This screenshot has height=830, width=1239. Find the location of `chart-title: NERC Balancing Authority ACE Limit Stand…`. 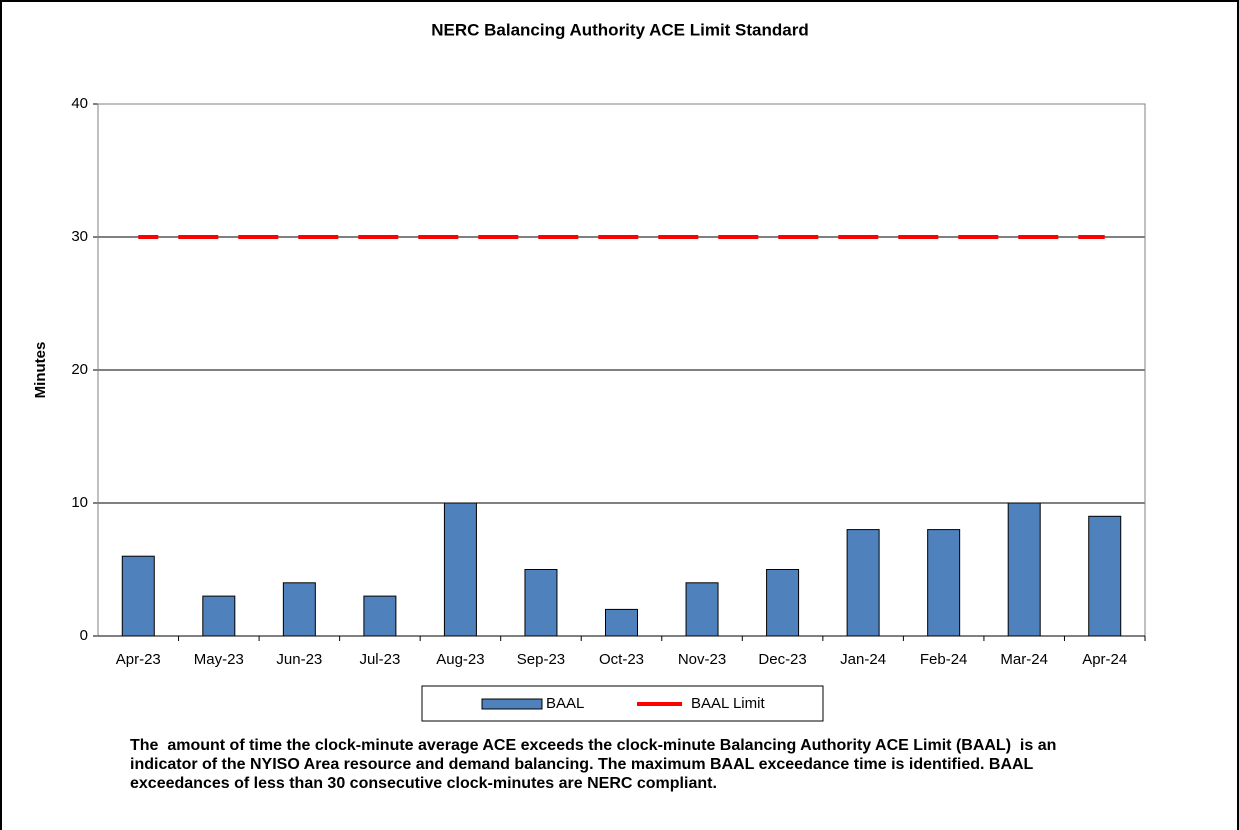

chart-title: NERC Balancing Authority ACE Limit Stand… is located at coordinates (620, 29).